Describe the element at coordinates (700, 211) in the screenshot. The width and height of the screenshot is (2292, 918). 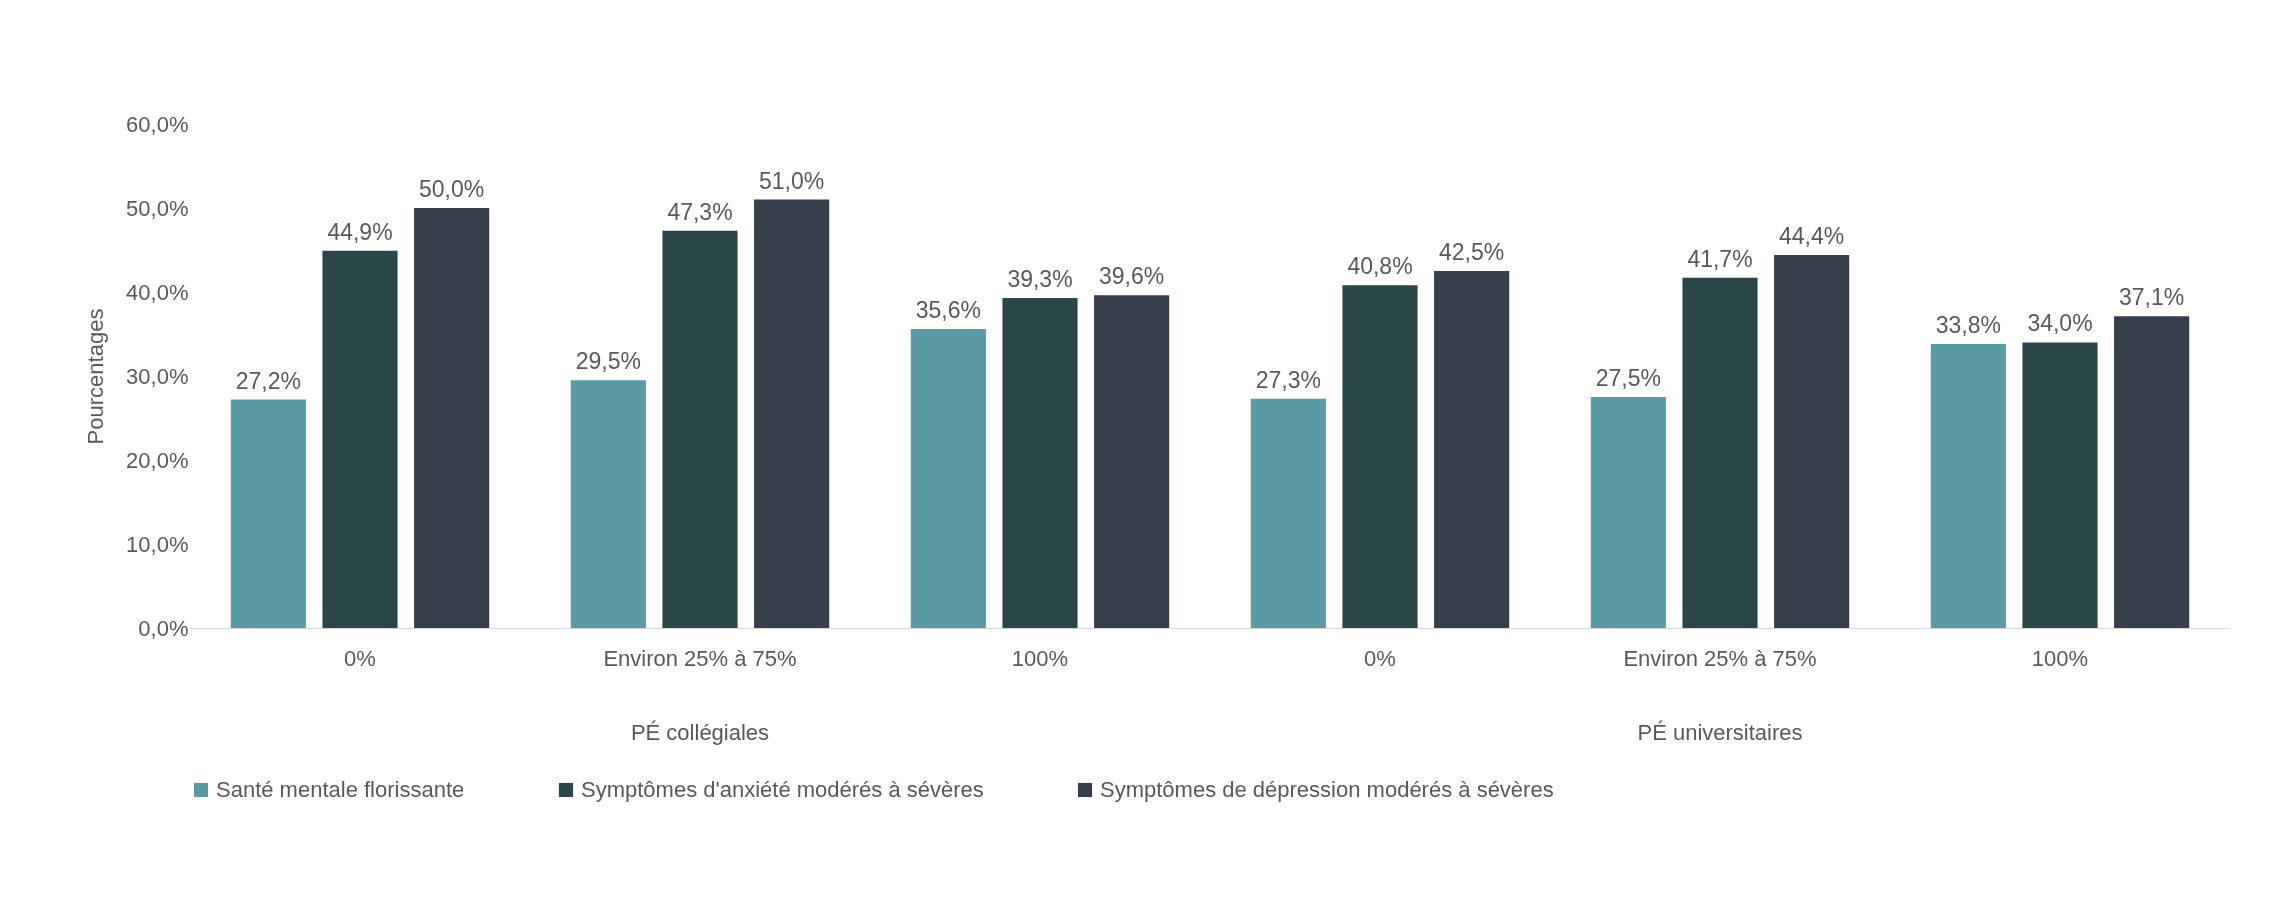
I see `data-label: 47,3%` at that location.